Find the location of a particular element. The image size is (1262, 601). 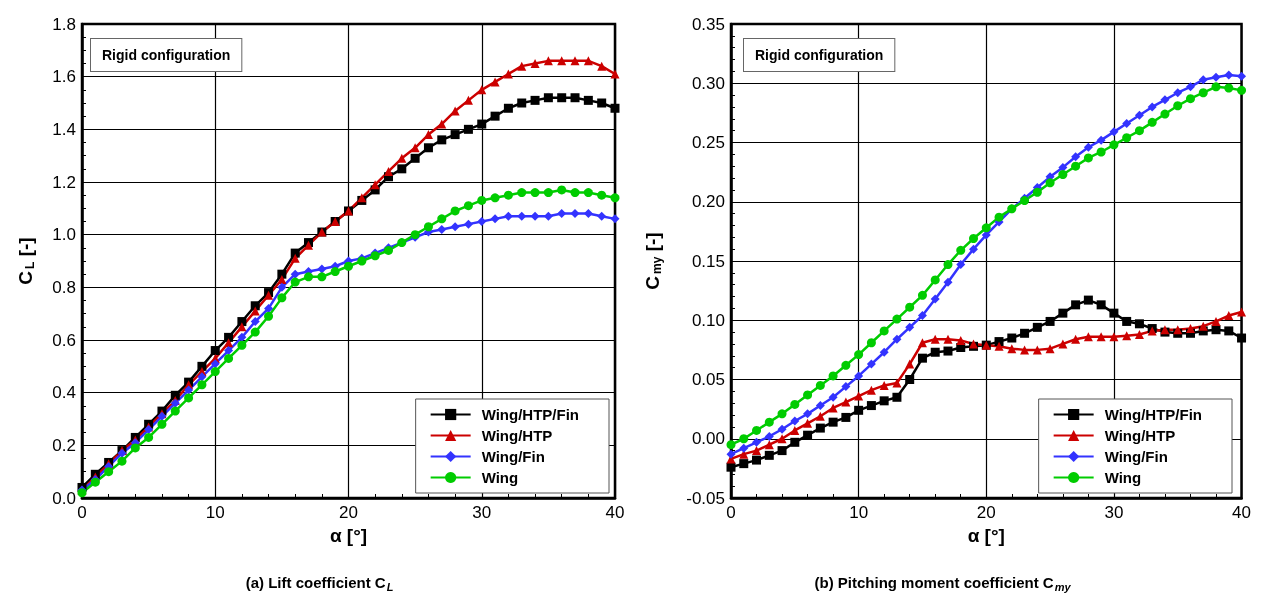

y-tick-label: 0.20 is located at coordinates (708, 202).